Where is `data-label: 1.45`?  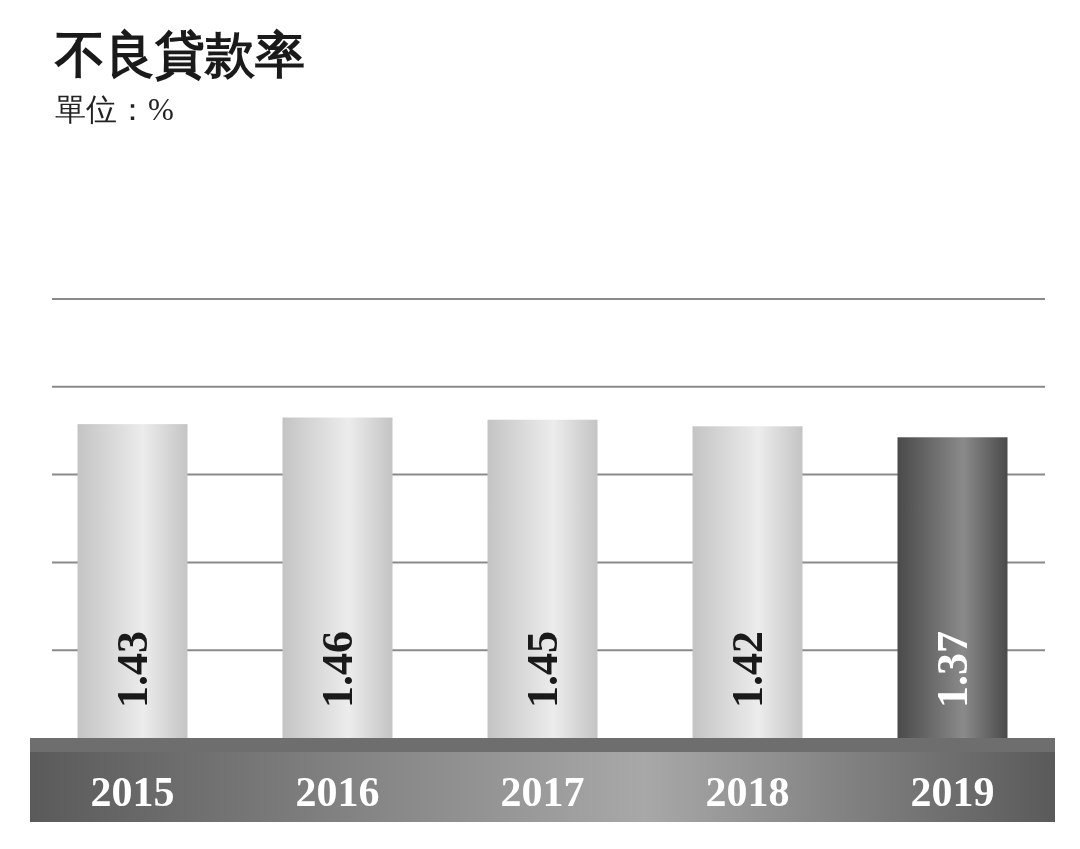 data-label: 1.45 is located at coordinates (542, 669).